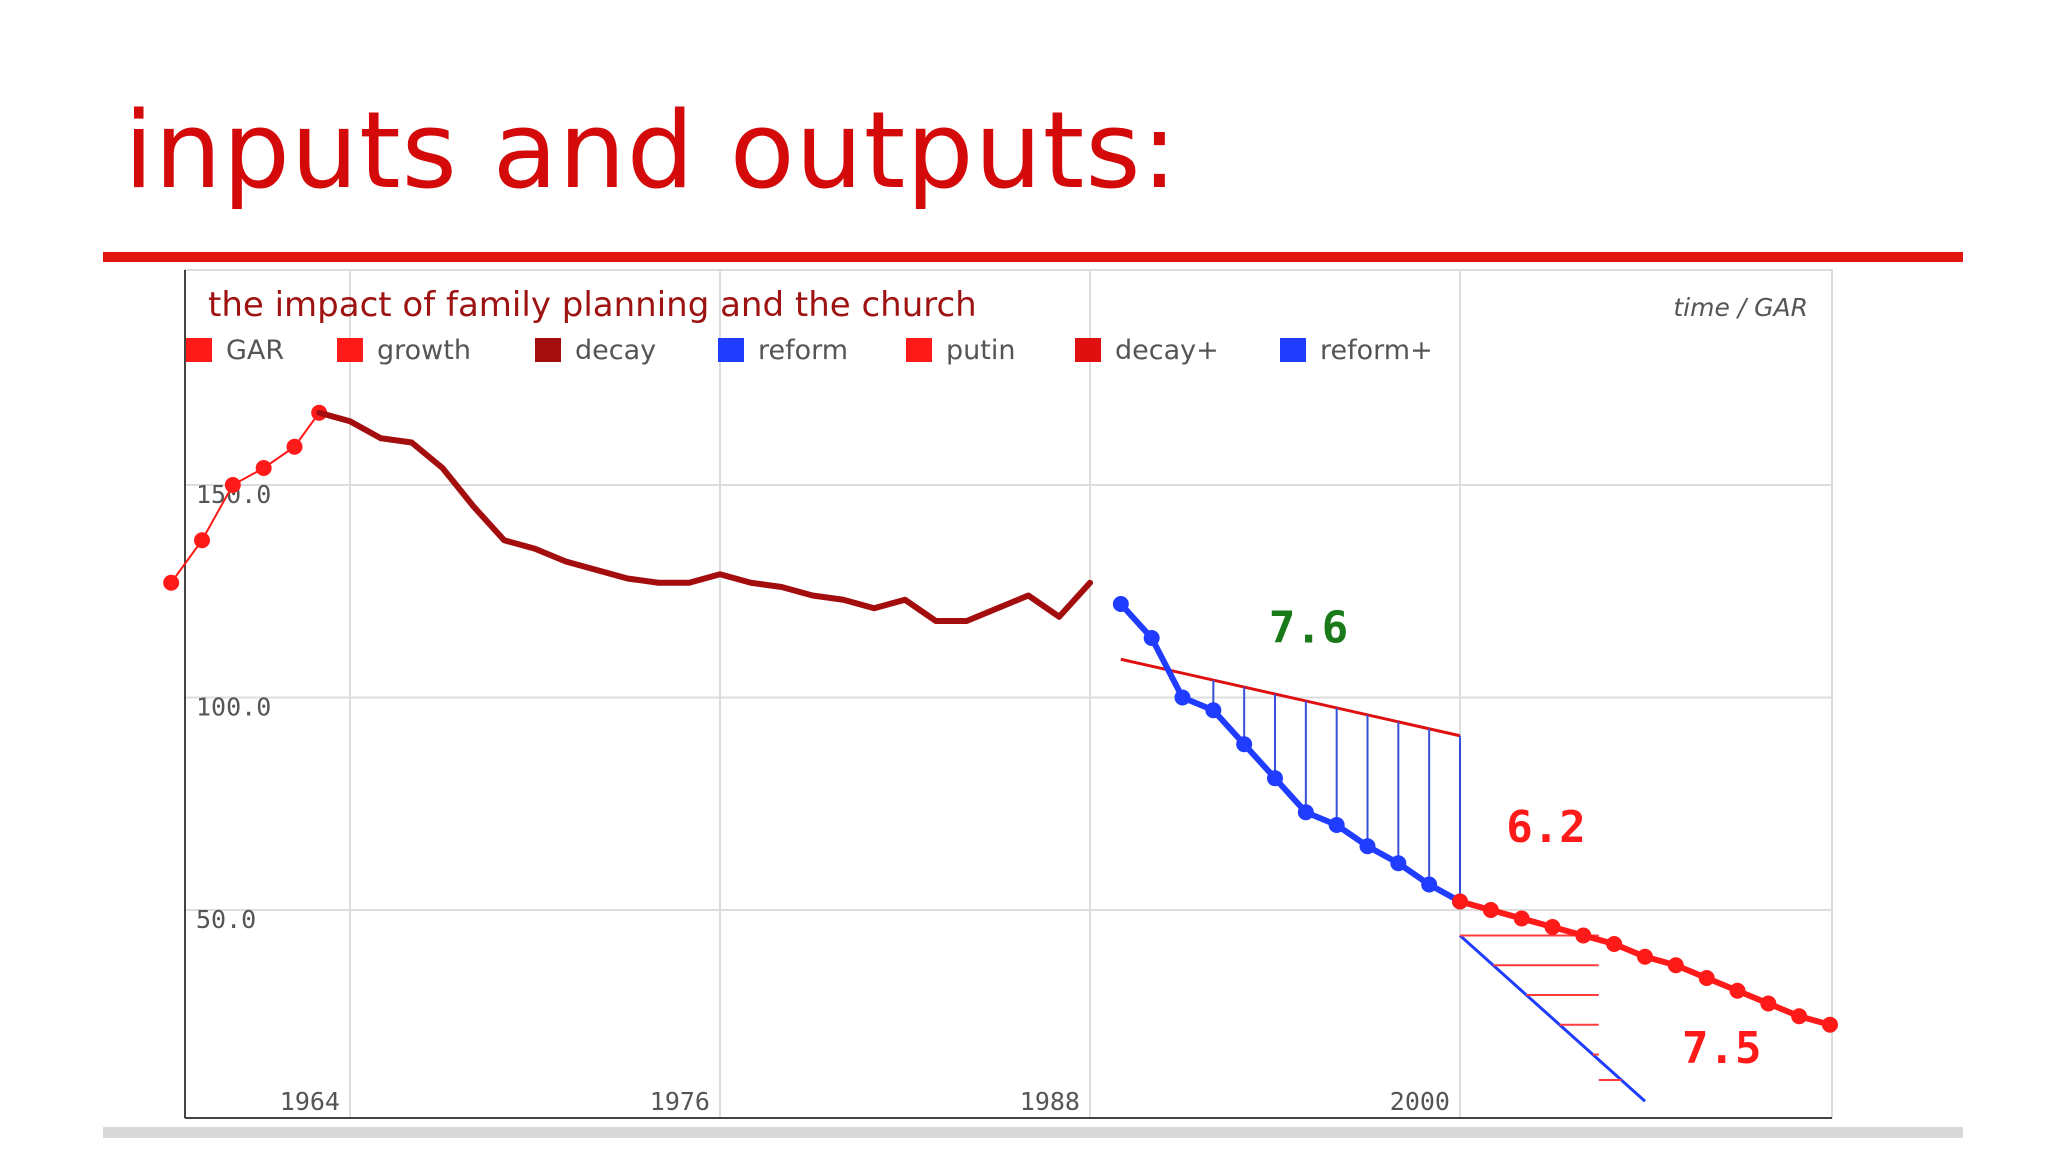  I want to click on legend-label: decay, so click(615, 350).